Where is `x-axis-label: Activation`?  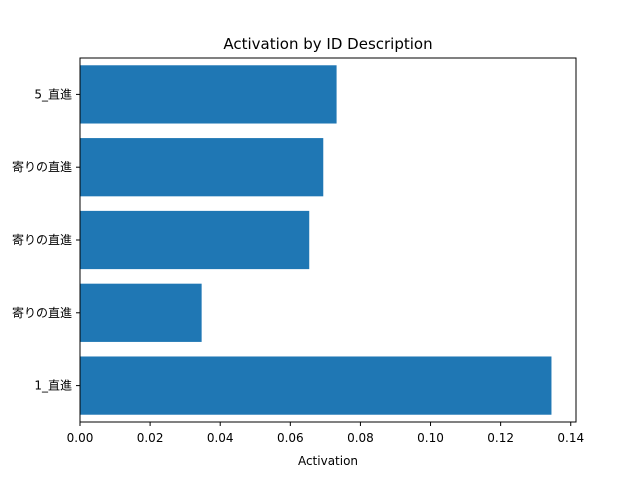
x-axis-label: Activation is located at coordinates (328, 461).